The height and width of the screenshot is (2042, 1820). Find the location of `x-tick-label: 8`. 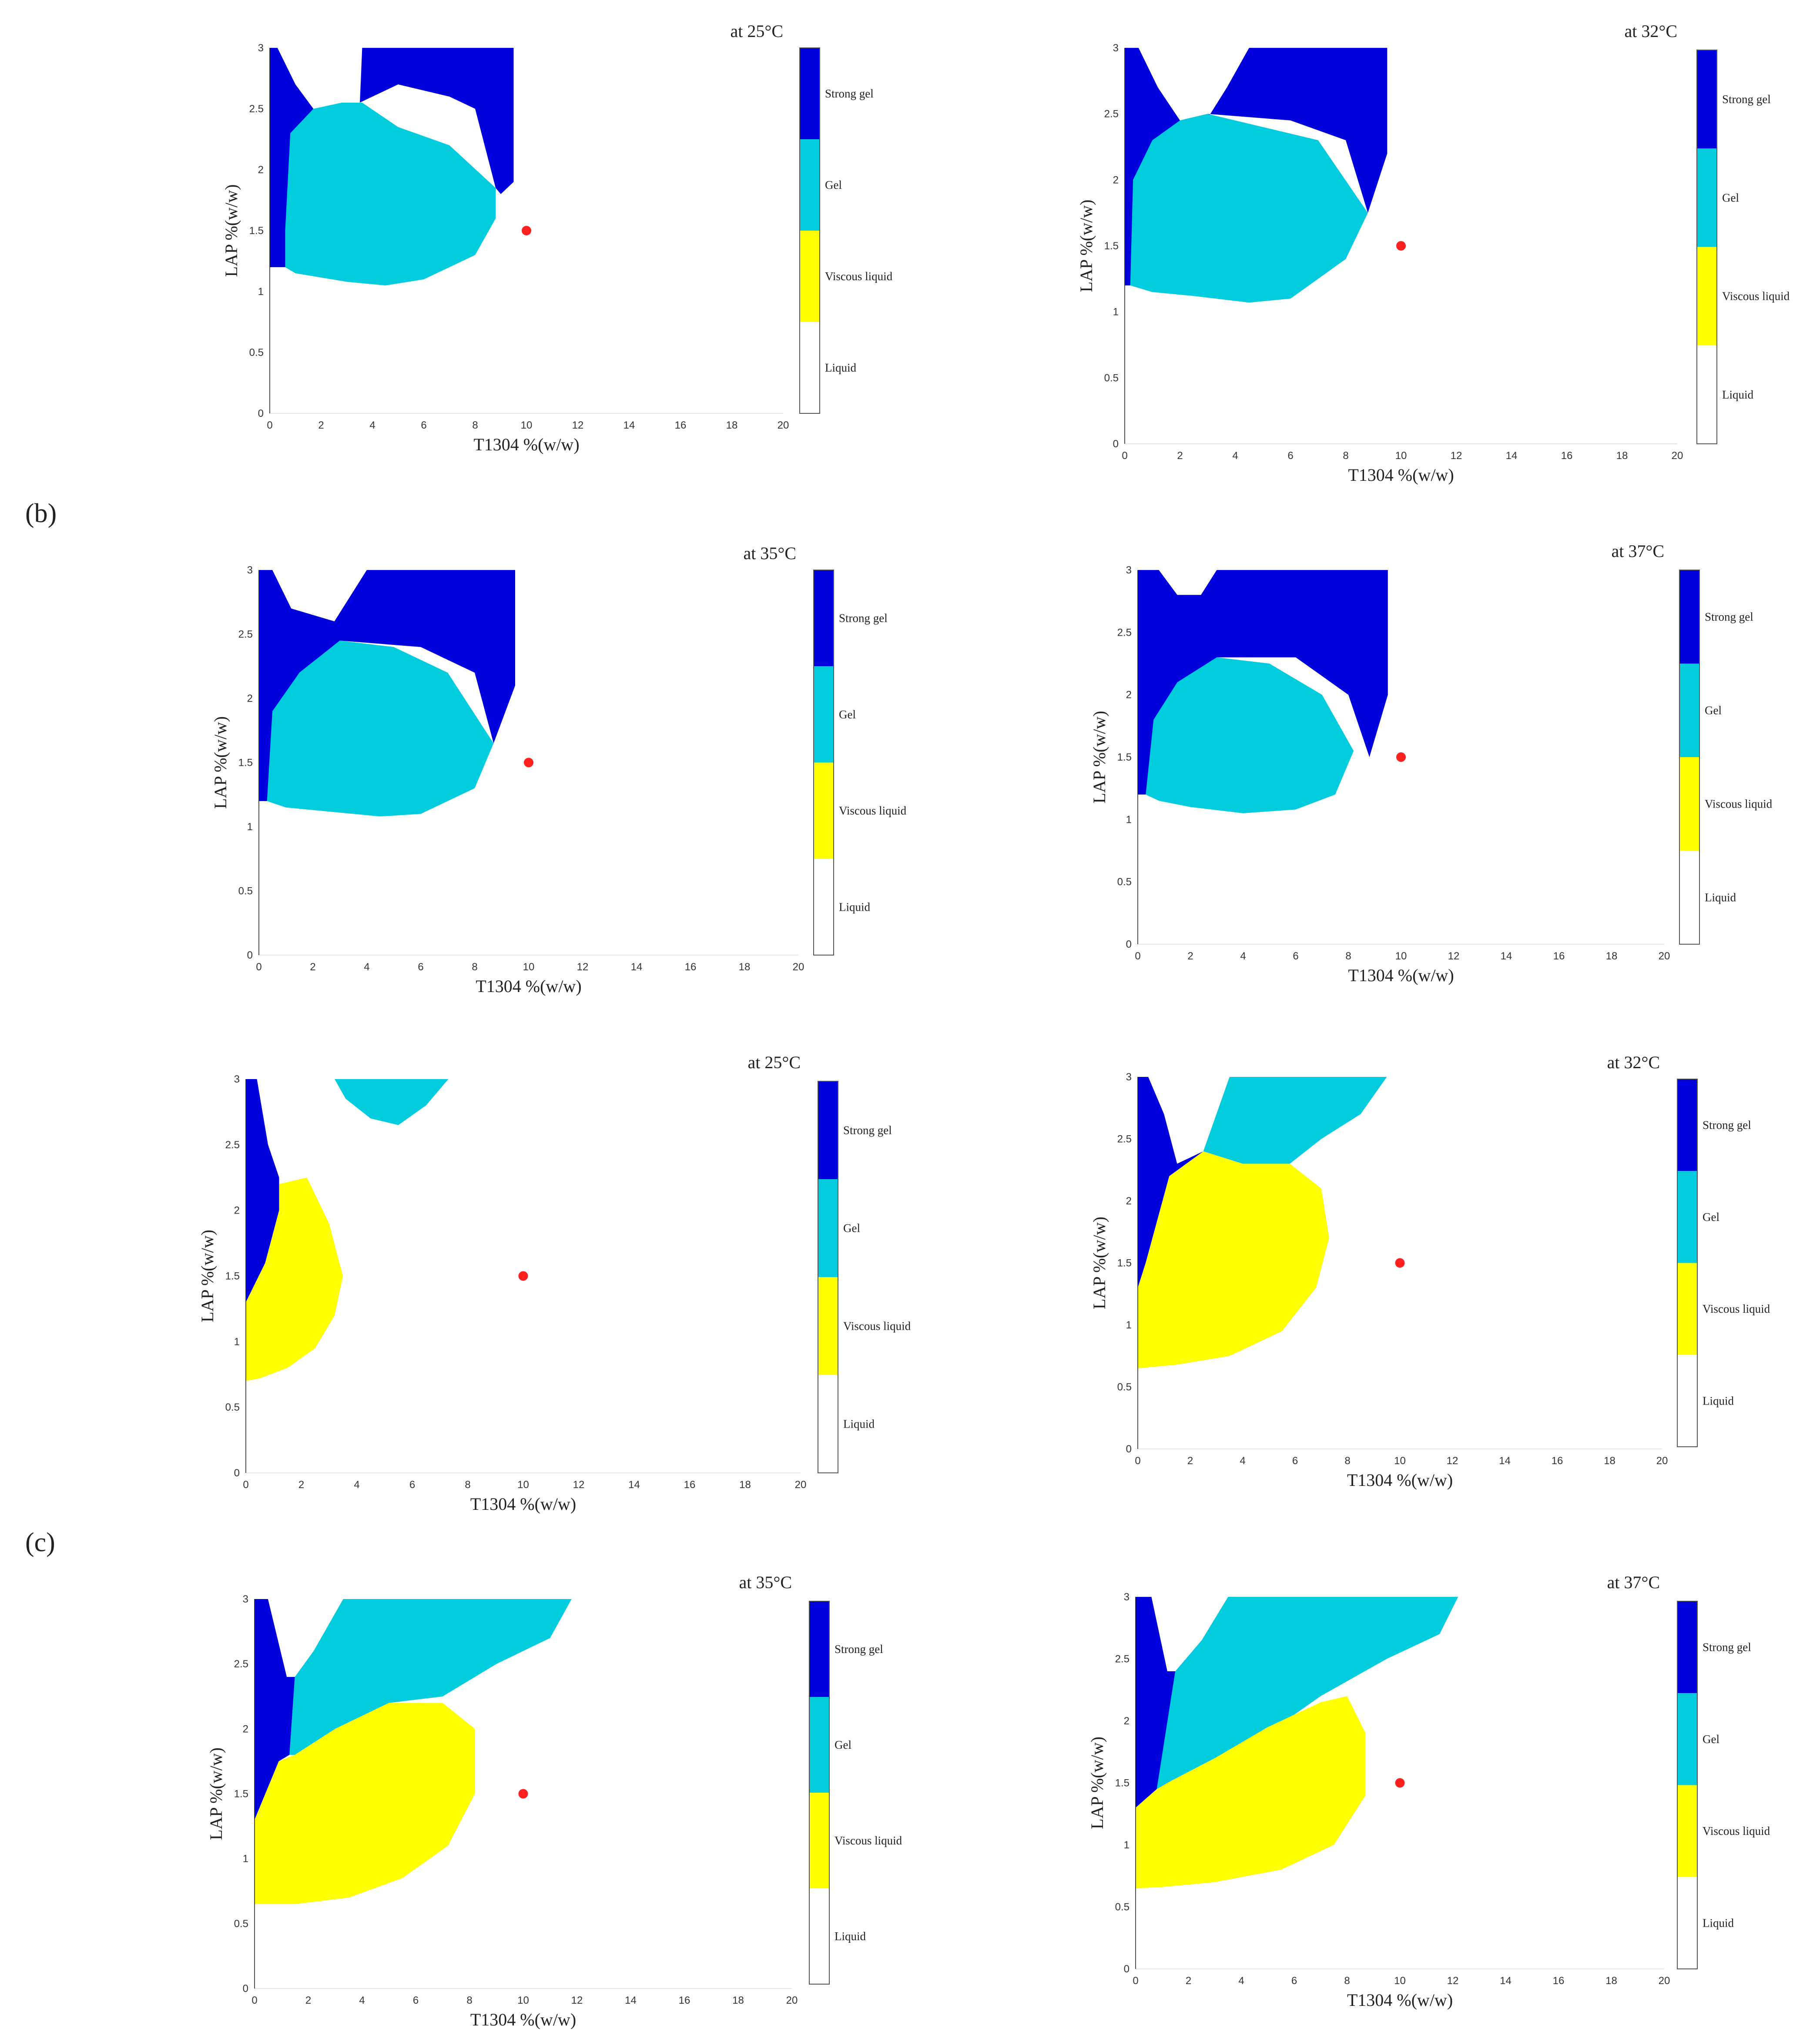

x-tick-label: 8 is located at coordinates (1347, 1461).